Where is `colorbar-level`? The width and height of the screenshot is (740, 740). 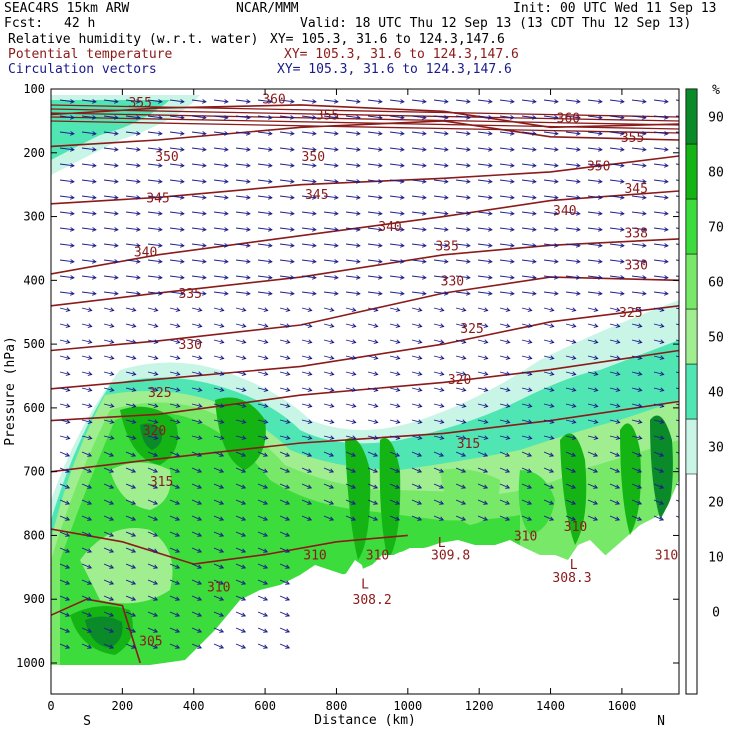
colorbar-level is located at coordinates (691, 336).